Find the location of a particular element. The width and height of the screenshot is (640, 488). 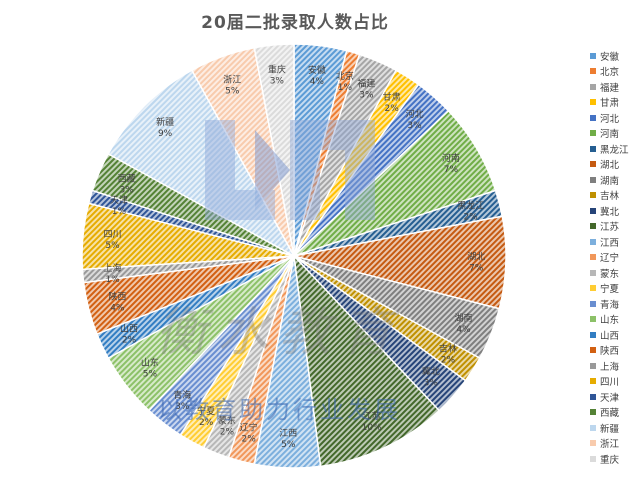

slice-label-天津: 天津 is located at coordinates (119, 200).